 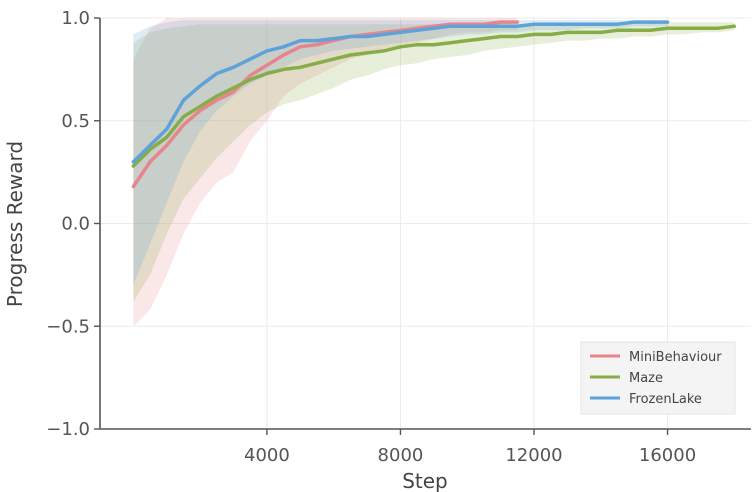 What do you see at coordinates (75, 121) in the screenshot?
I see `y-tick-label-3: 0.5` at bounding box center [75, 121].